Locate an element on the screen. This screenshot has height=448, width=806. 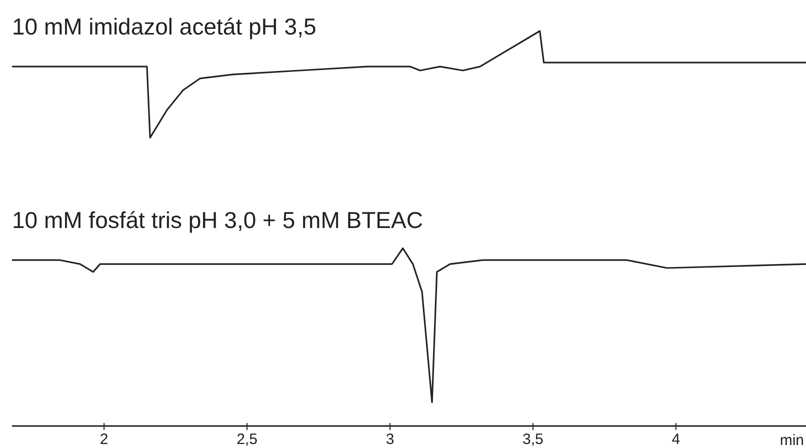
x-tick-label: 2,5 is located at coordinates (247, 439).